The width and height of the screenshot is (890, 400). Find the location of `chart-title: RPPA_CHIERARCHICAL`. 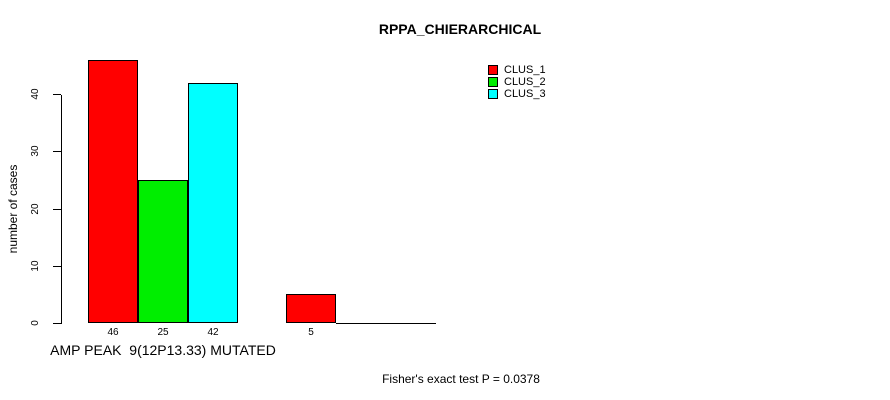

chart-title: RPPA_CHIERARCHICAL is located at coordinates (460, 29).